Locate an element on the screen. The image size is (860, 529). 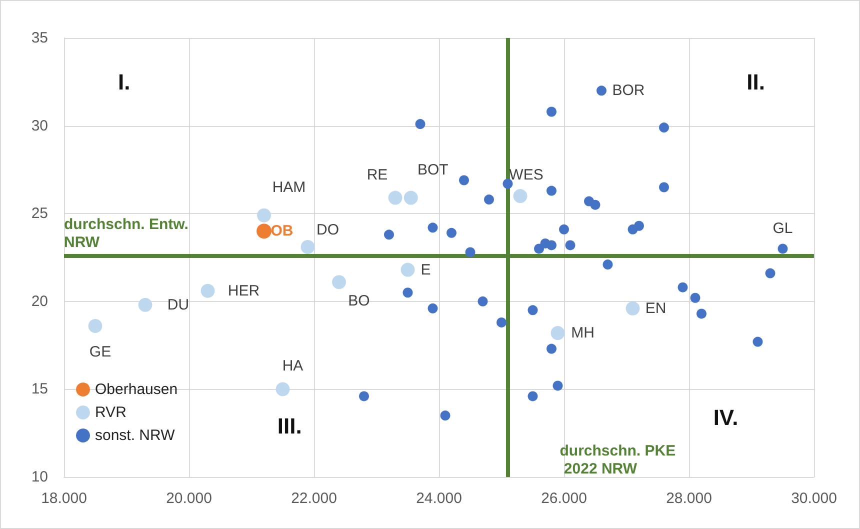
ref-line-label: durchschn. Entw. NRW is located at coordinates (128, 234).